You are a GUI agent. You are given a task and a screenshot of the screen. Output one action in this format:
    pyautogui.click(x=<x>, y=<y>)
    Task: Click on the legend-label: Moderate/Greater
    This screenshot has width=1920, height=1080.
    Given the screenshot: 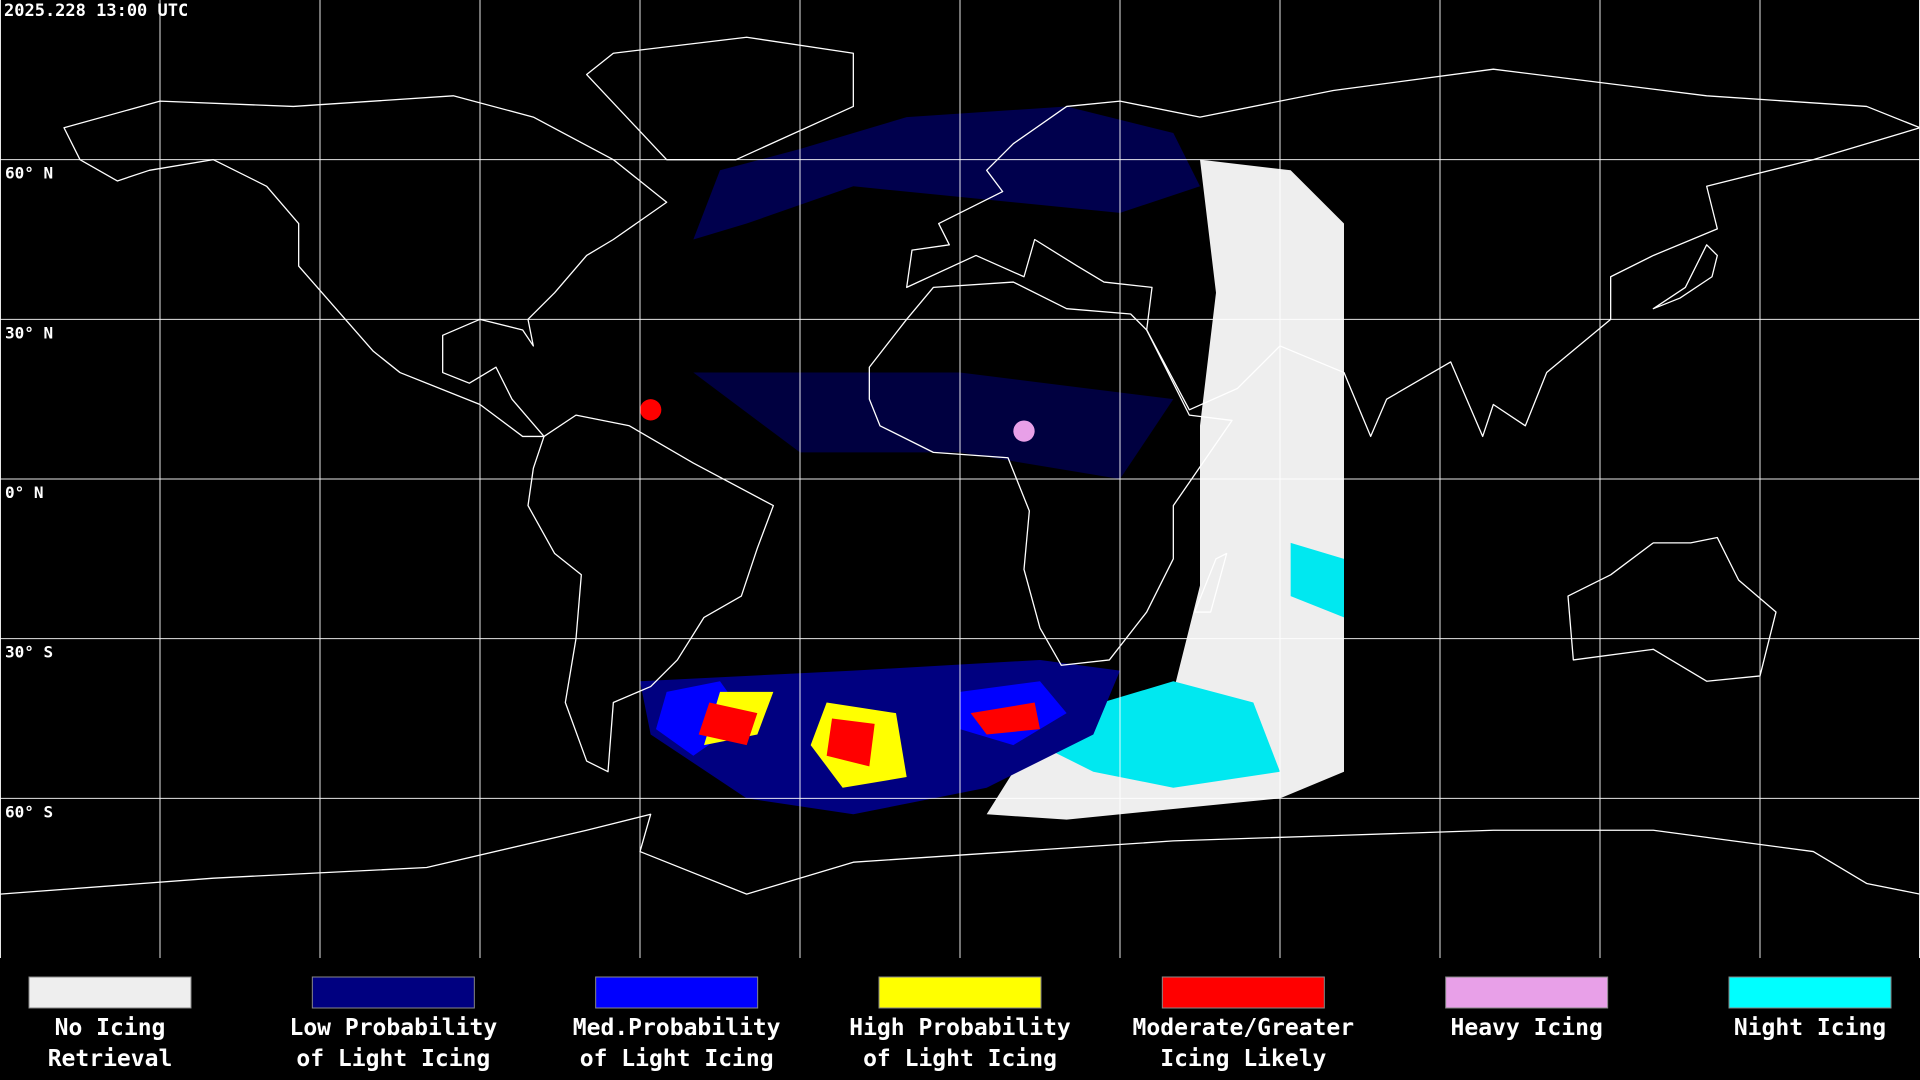 What is the action you would take?
    pyautogui.click(x=1244, y=1028)
    